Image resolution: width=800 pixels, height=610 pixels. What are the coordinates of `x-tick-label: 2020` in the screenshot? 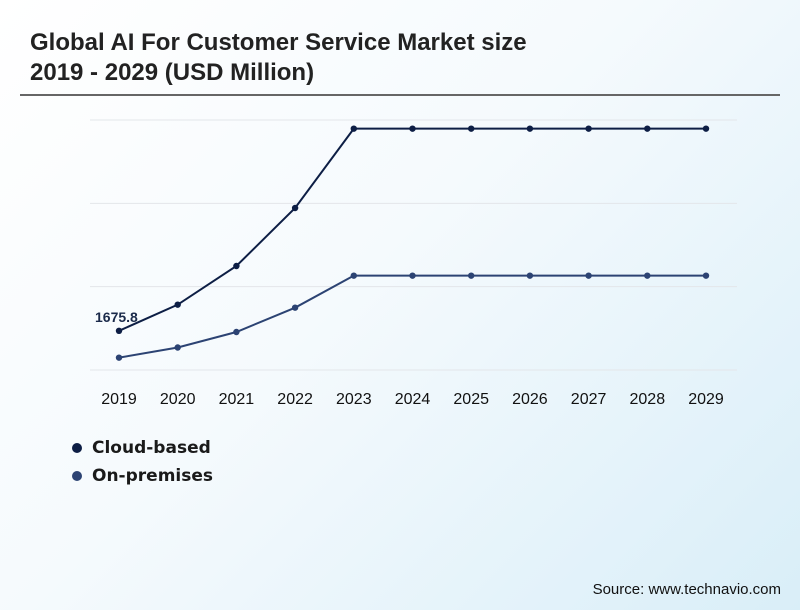 It's located at (178, 399).